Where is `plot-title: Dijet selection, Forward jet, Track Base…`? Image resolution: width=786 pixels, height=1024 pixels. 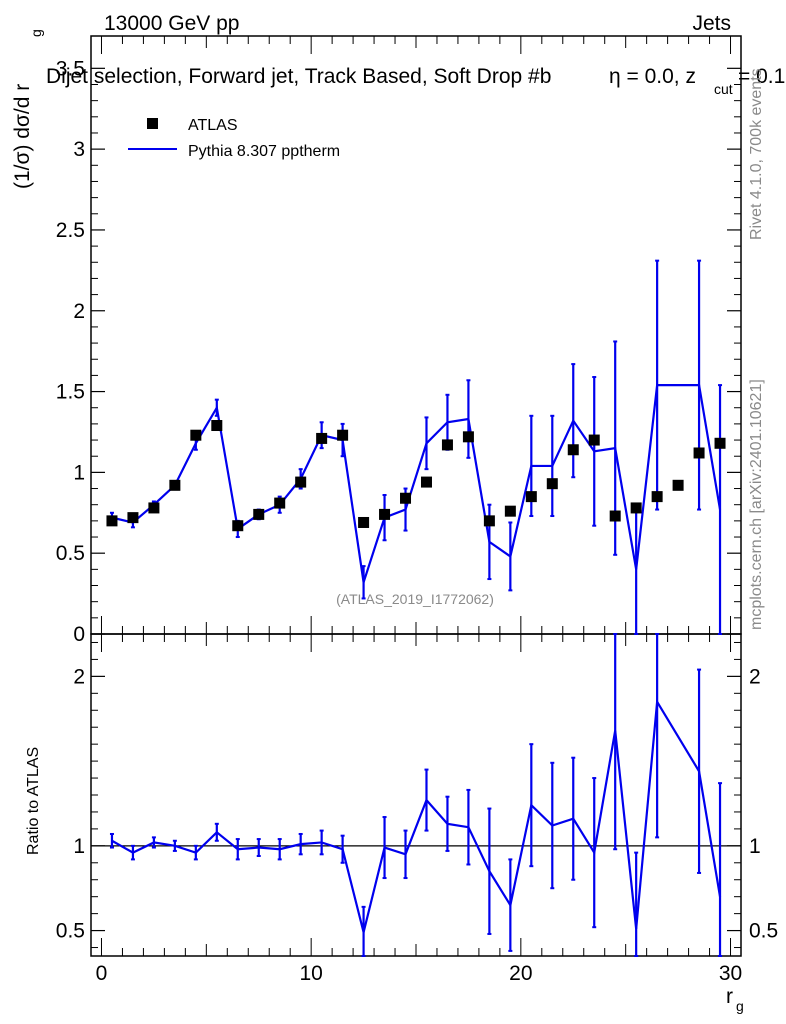
plot-title: Dijet selection, Forward jet, Track Base… is located at coordinates (298, 76).